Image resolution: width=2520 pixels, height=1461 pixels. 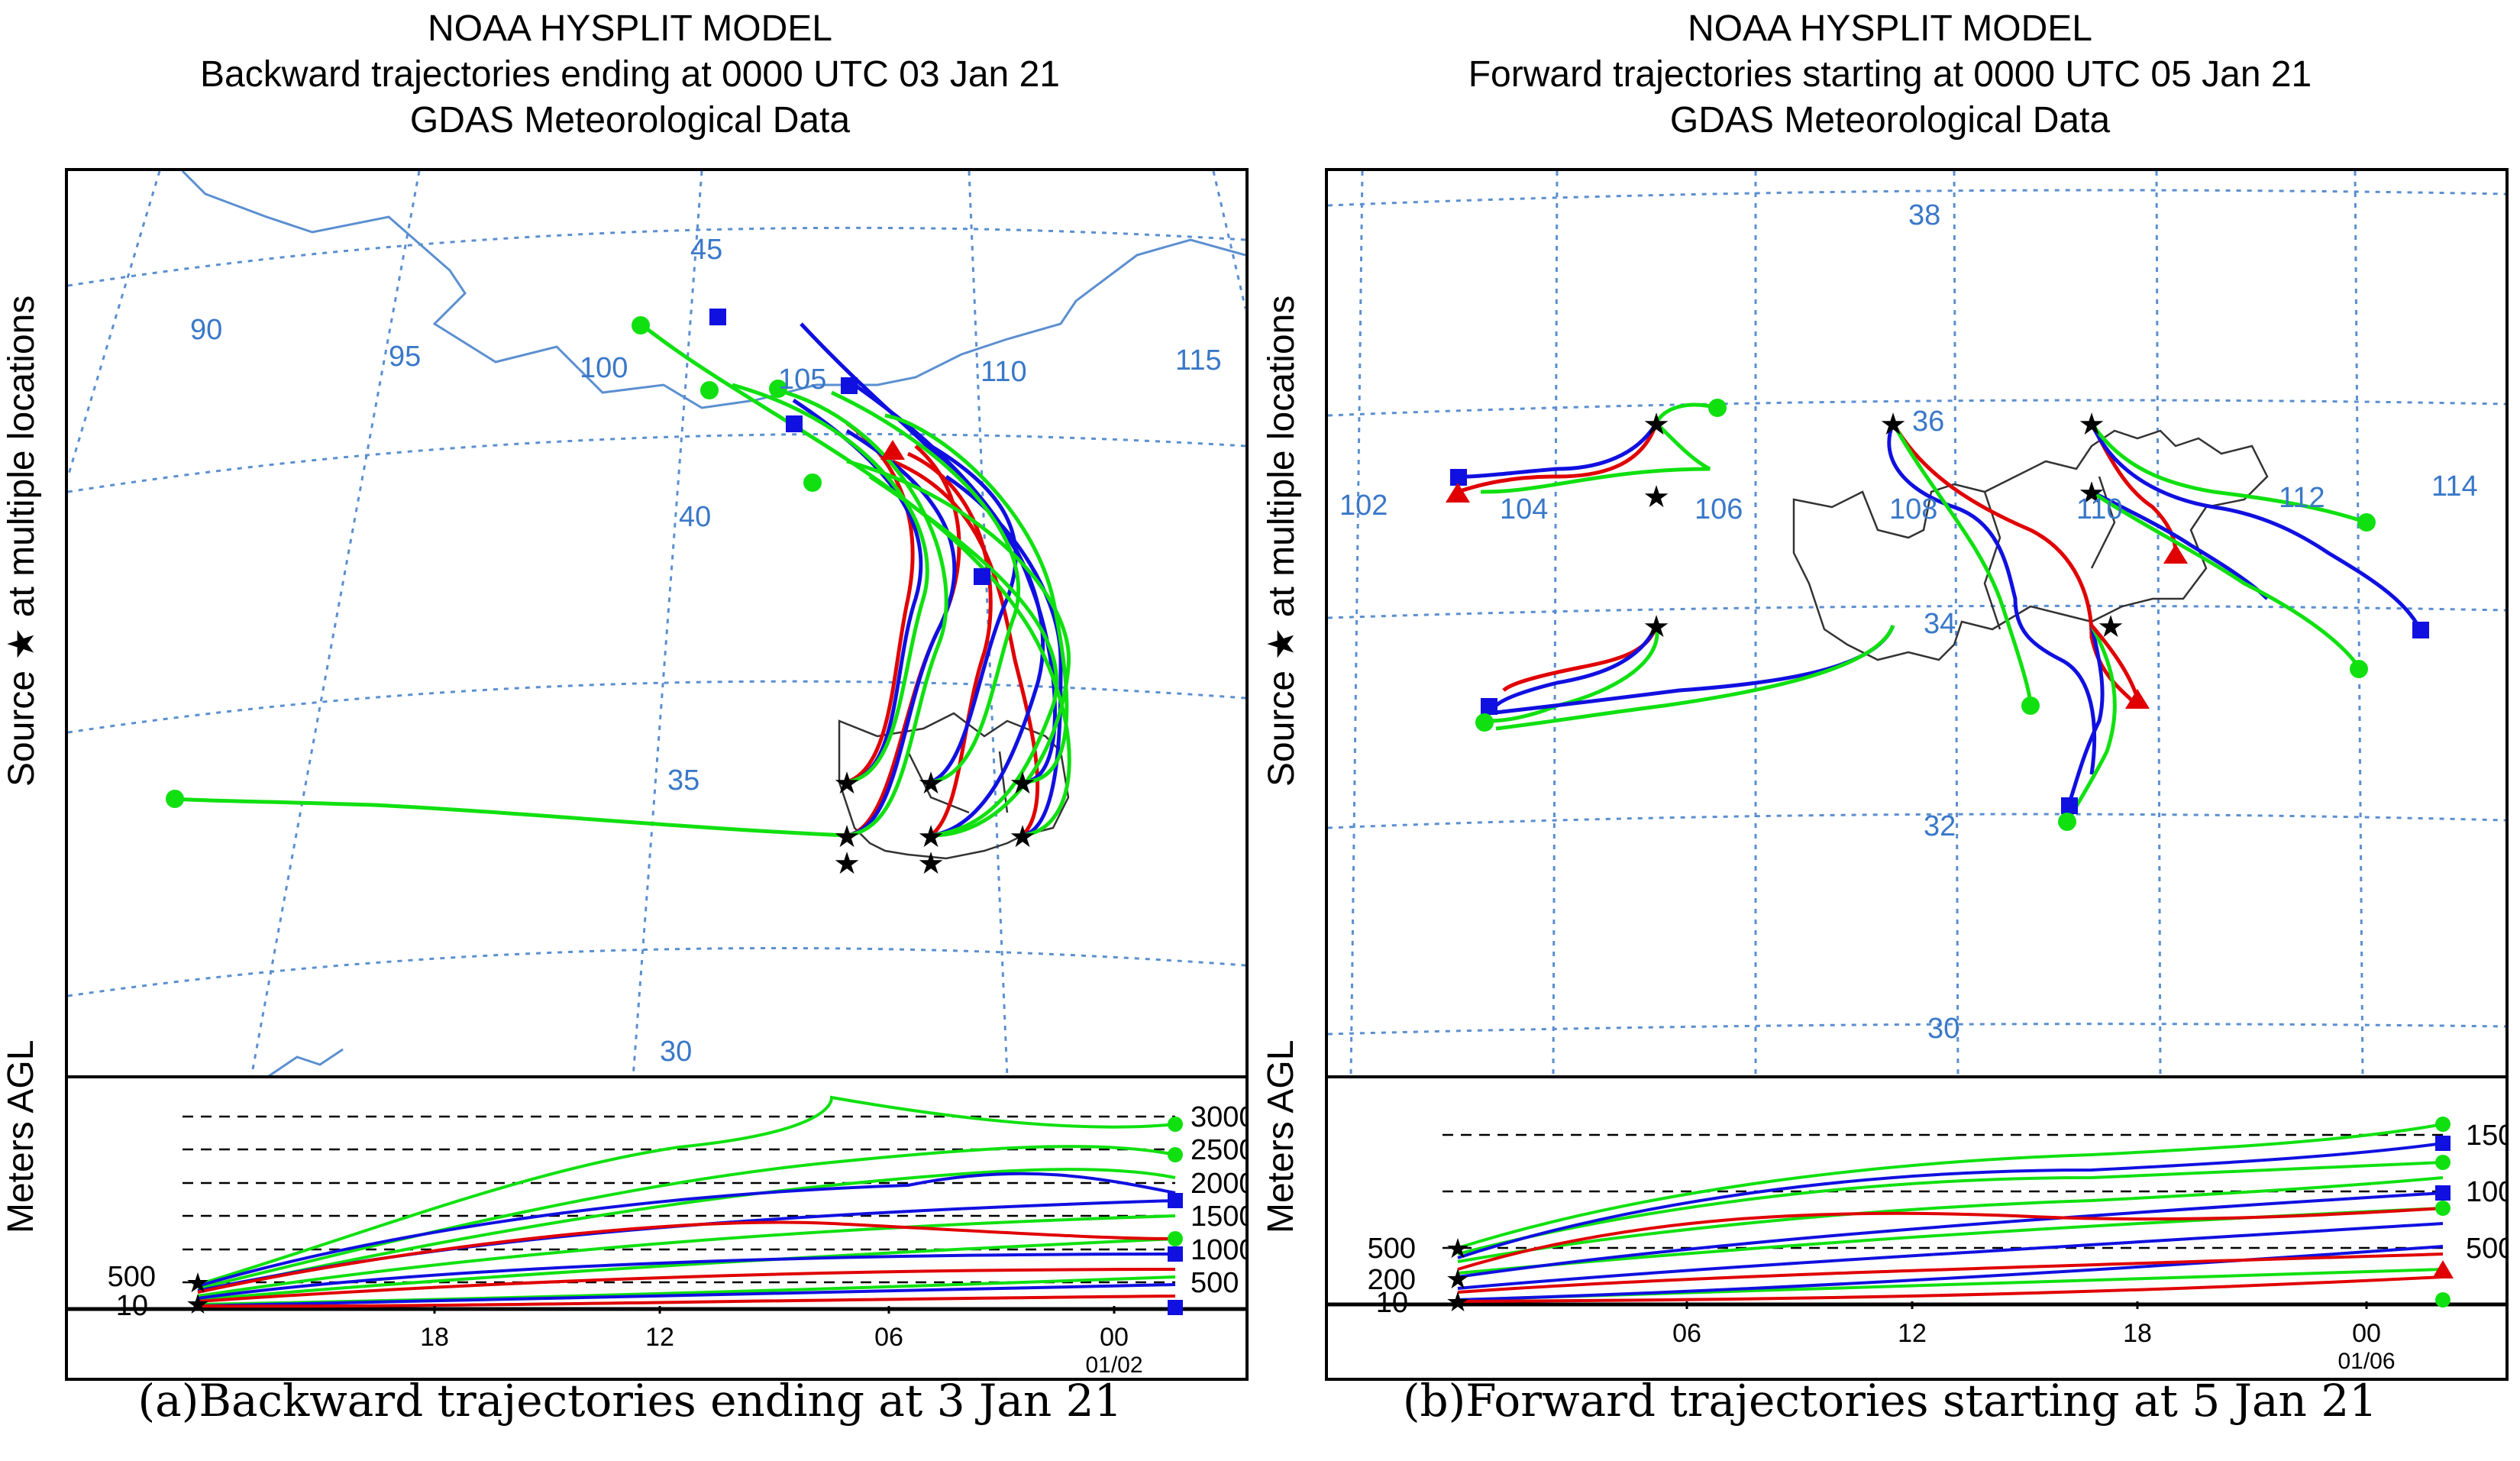 What do you see at coordinates (802, 380) in the screenshot?
I see `lon-label: 105` at bounding box center [802, 380].